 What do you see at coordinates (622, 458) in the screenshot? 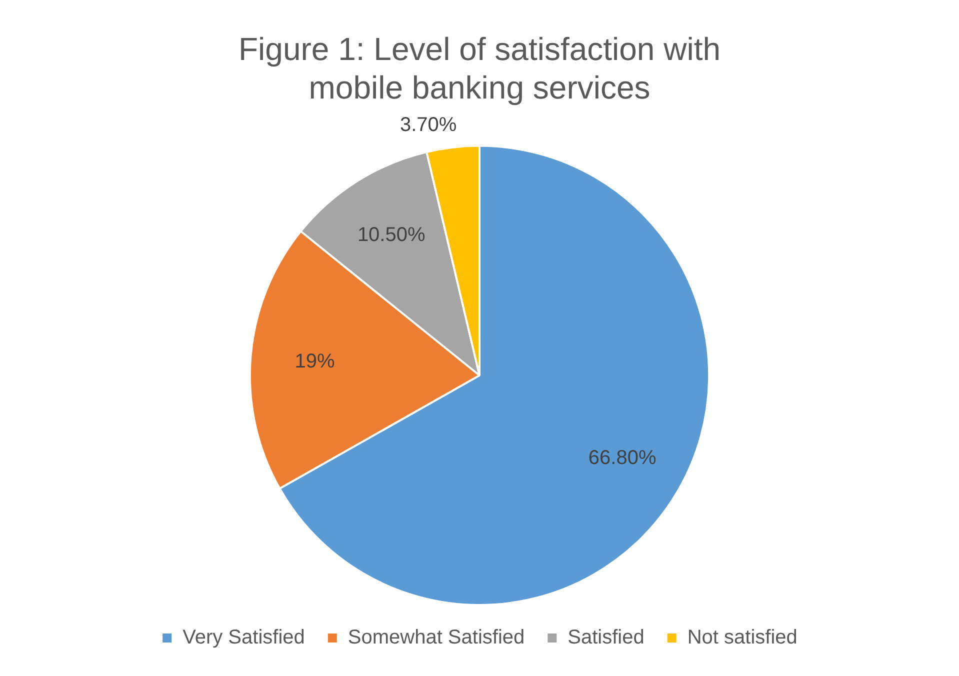
I see `data-label: 66.80%` at bounding box center [622, 458].